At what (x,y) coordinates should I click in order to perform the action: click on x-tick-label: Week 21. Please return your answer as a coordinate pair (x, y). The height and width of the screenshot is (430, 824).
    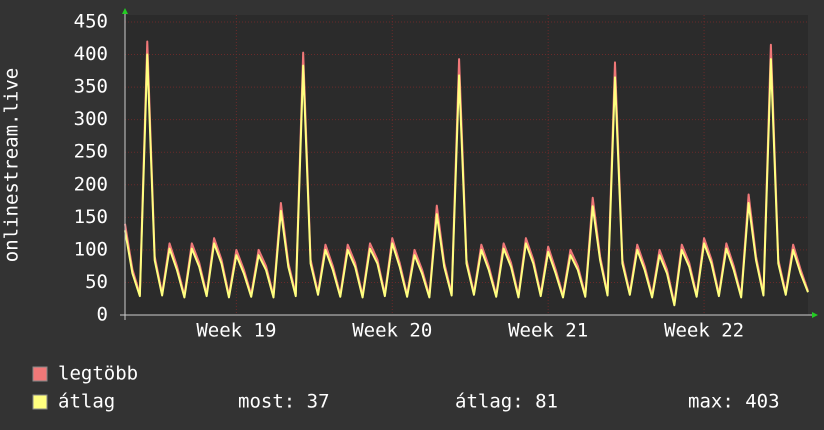
    Looking at the image, I should click on (548, 331).